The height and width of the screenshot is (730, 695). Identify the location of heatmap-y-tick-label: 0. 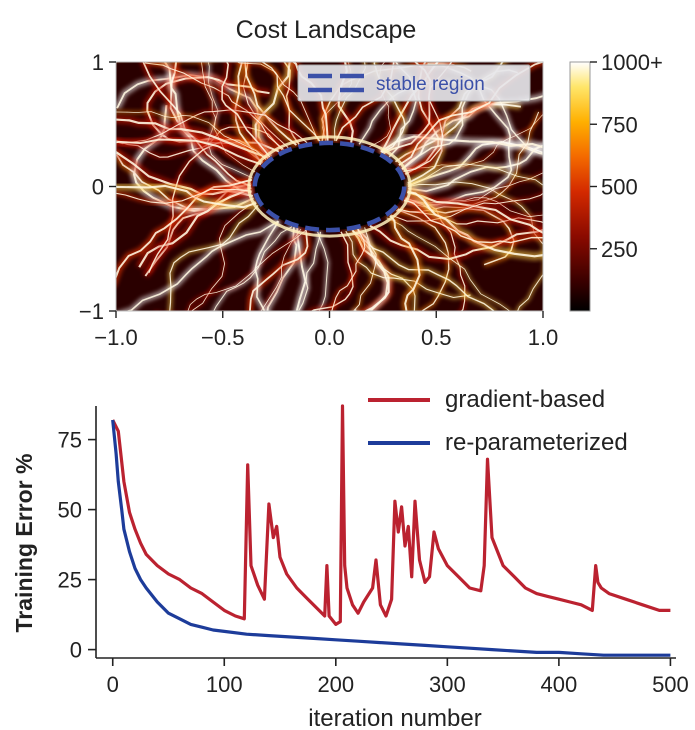
(98, 187).